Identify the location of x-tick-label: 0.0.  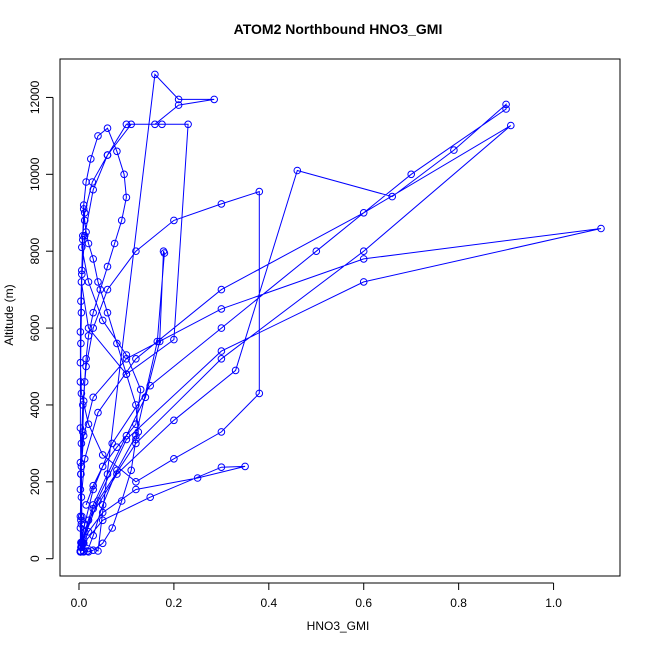
(79, 603).